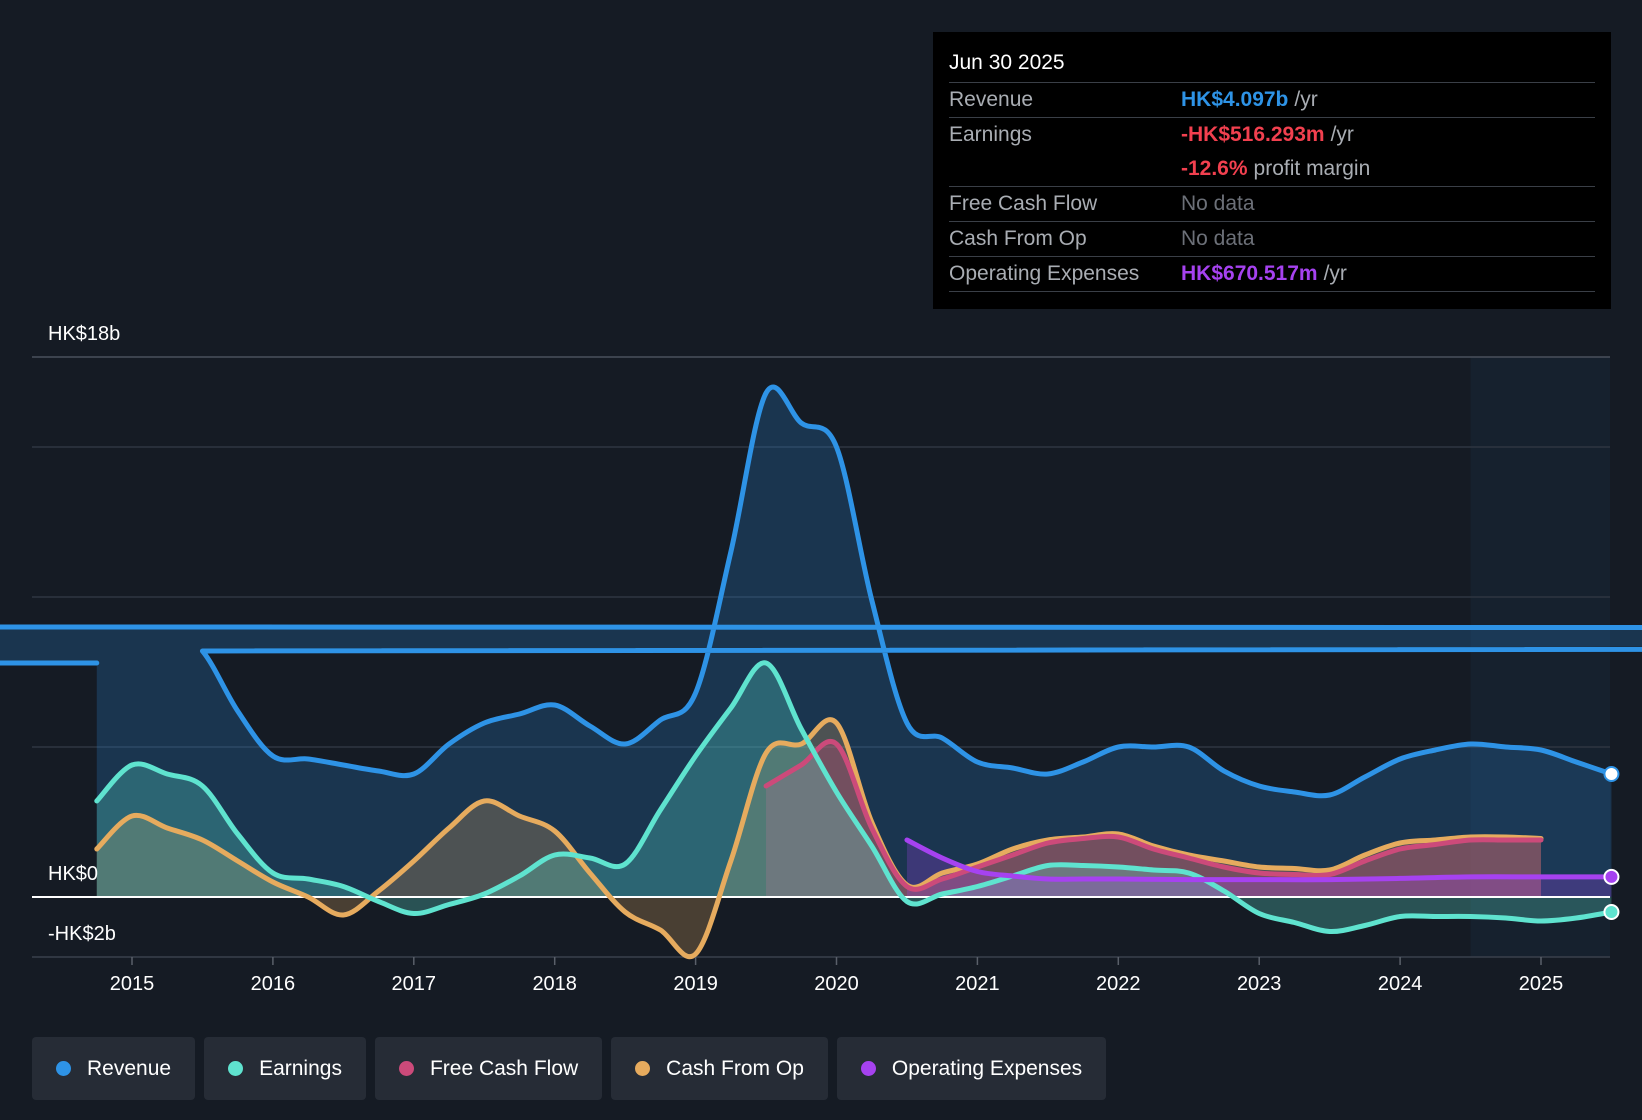 The image size is (1642, 1120). I want to click on legend-label: Cash From Op, so click(735, 1068).